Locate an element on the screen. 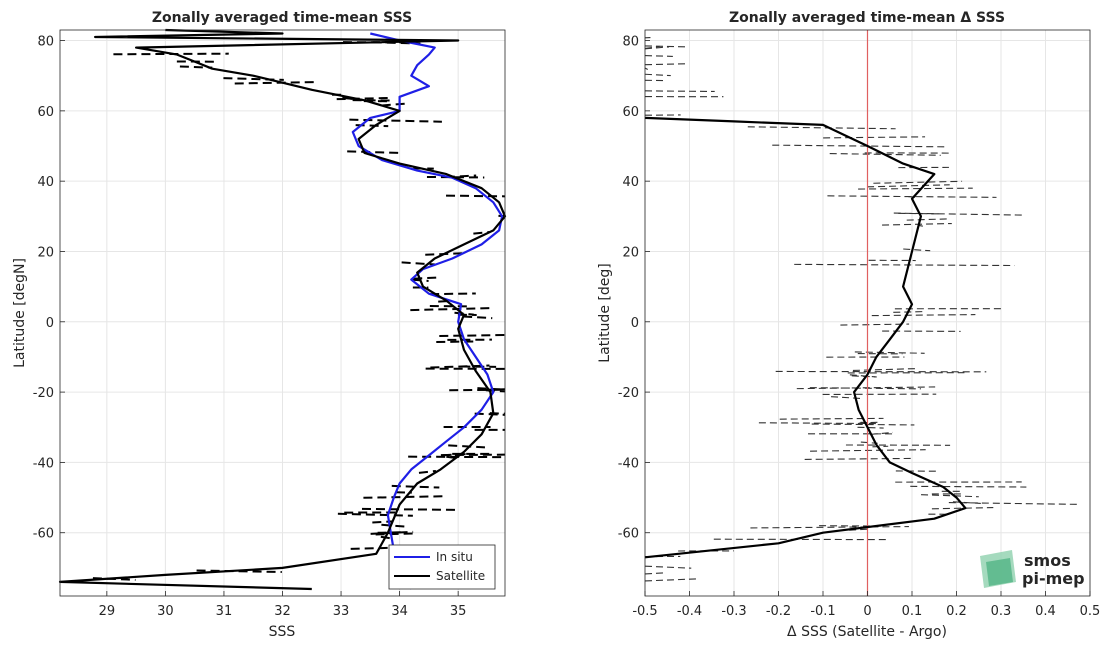 The width and height of the screenshot is (1107, 646). x-tick-label: 31 is located at coordinates (224, 611).